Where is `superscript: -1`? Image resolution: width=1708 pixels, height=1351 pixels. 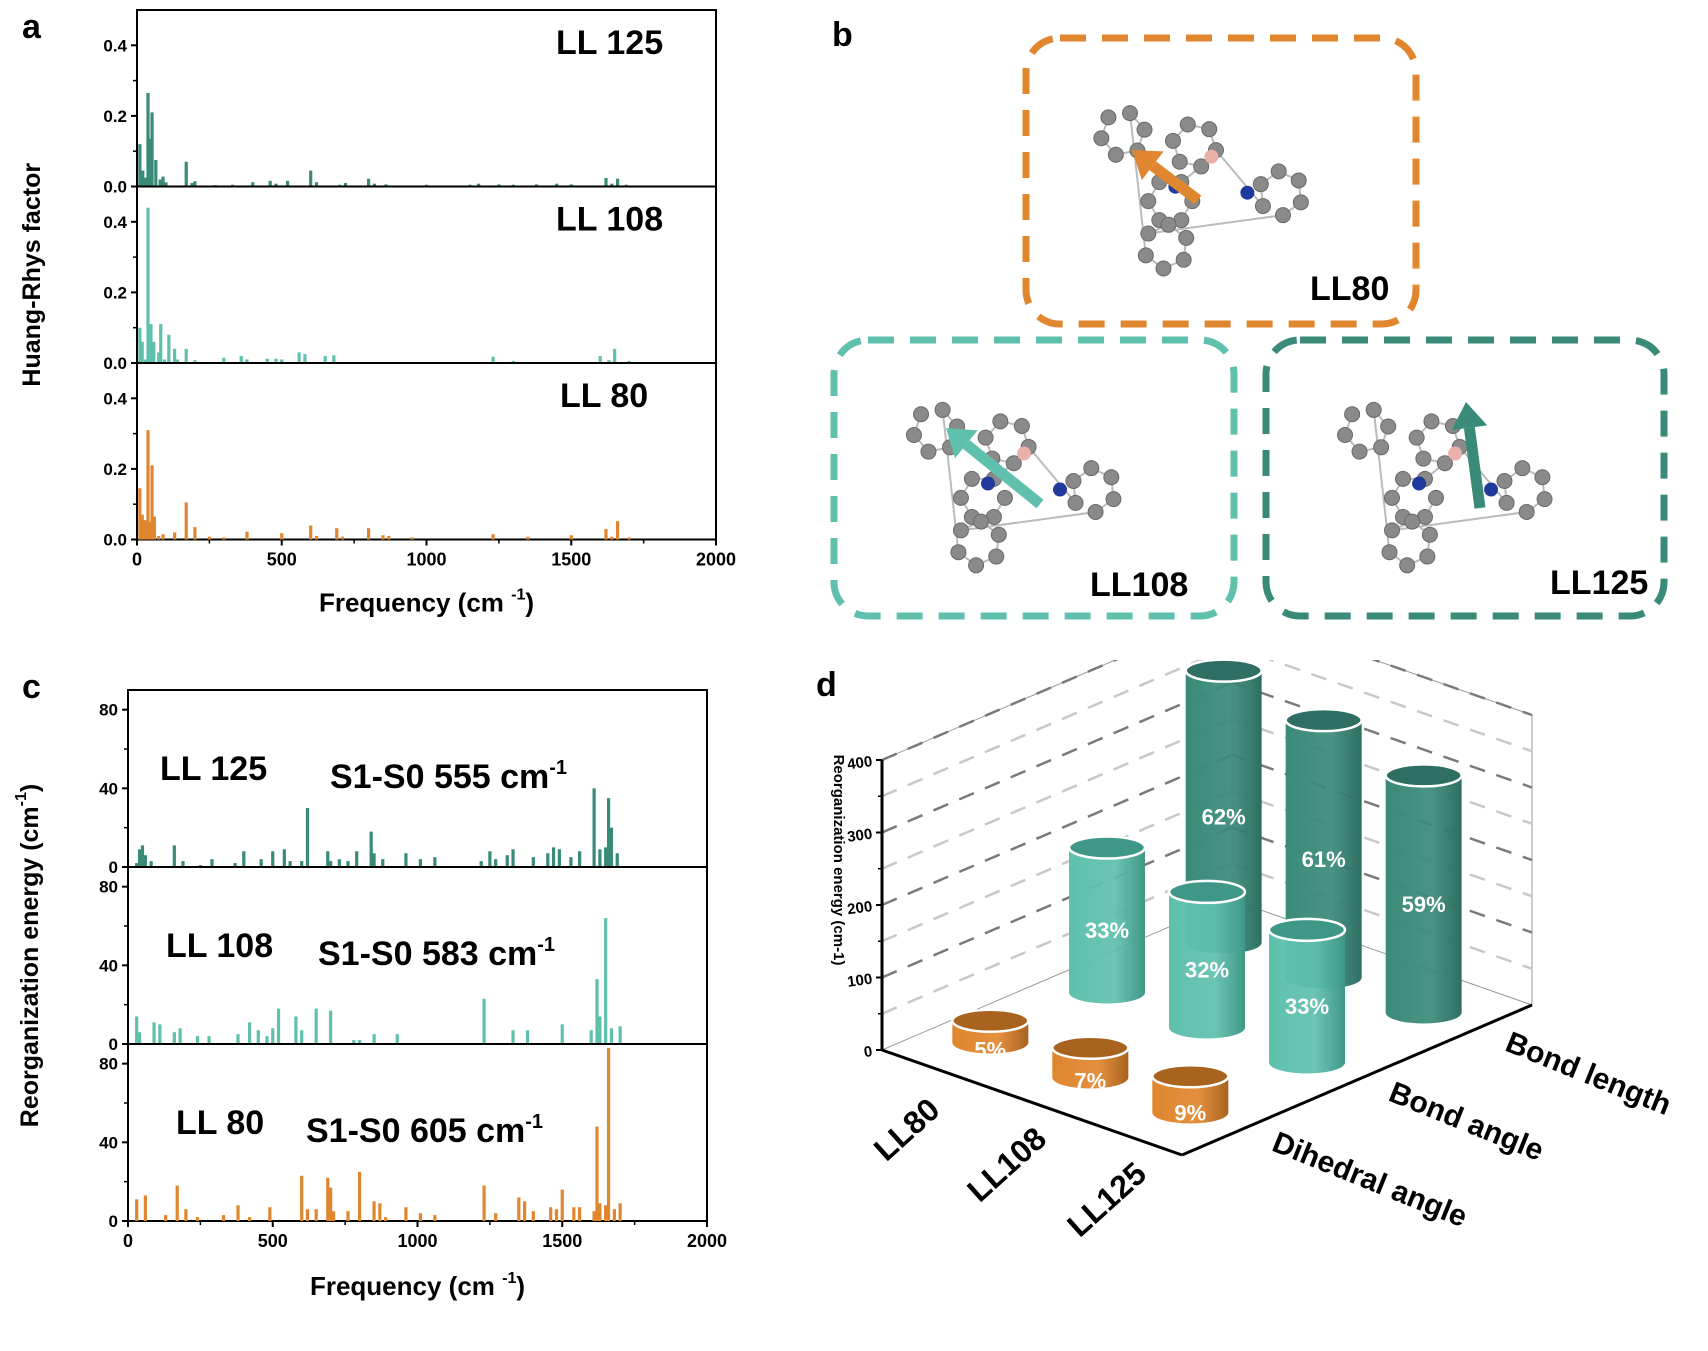 superscript: -1 is located at coordinates (534, 1122).